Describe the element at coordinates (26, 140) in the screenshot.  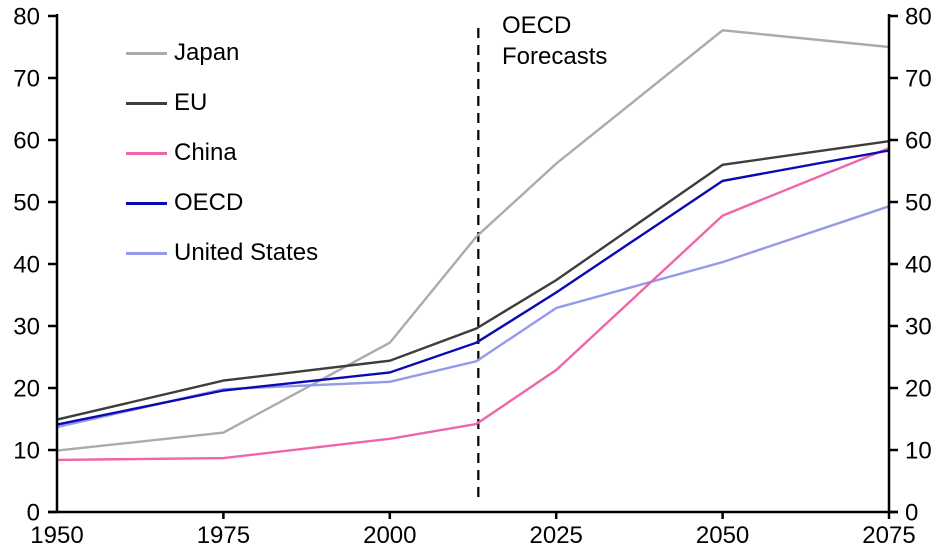
I see `left-y-tick-label: 60` at that location.